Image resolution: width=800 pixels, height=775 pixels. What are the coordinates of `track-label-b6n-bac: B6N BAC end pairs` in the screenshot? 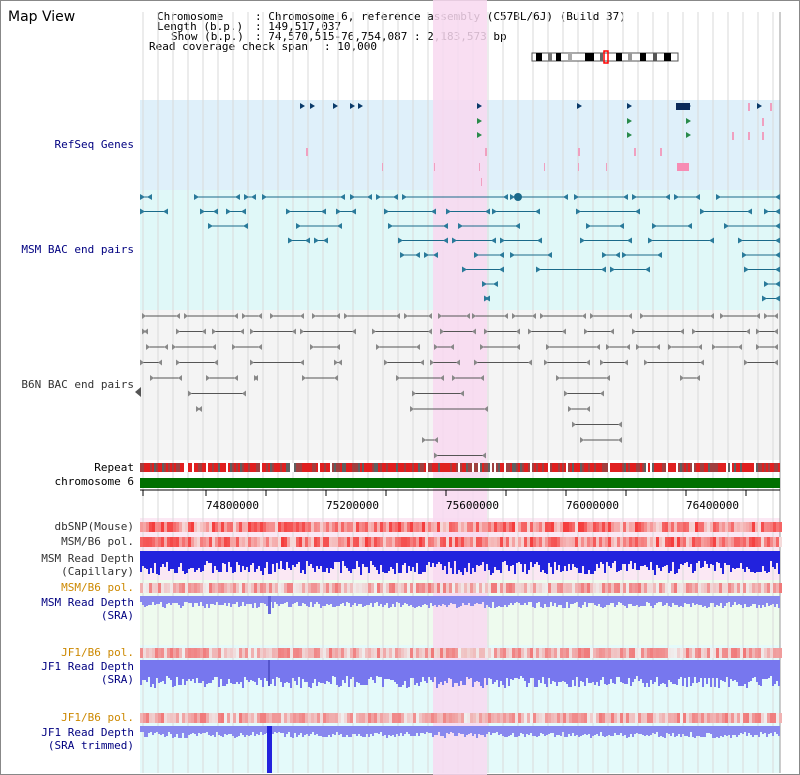 It's located at (77, 384).